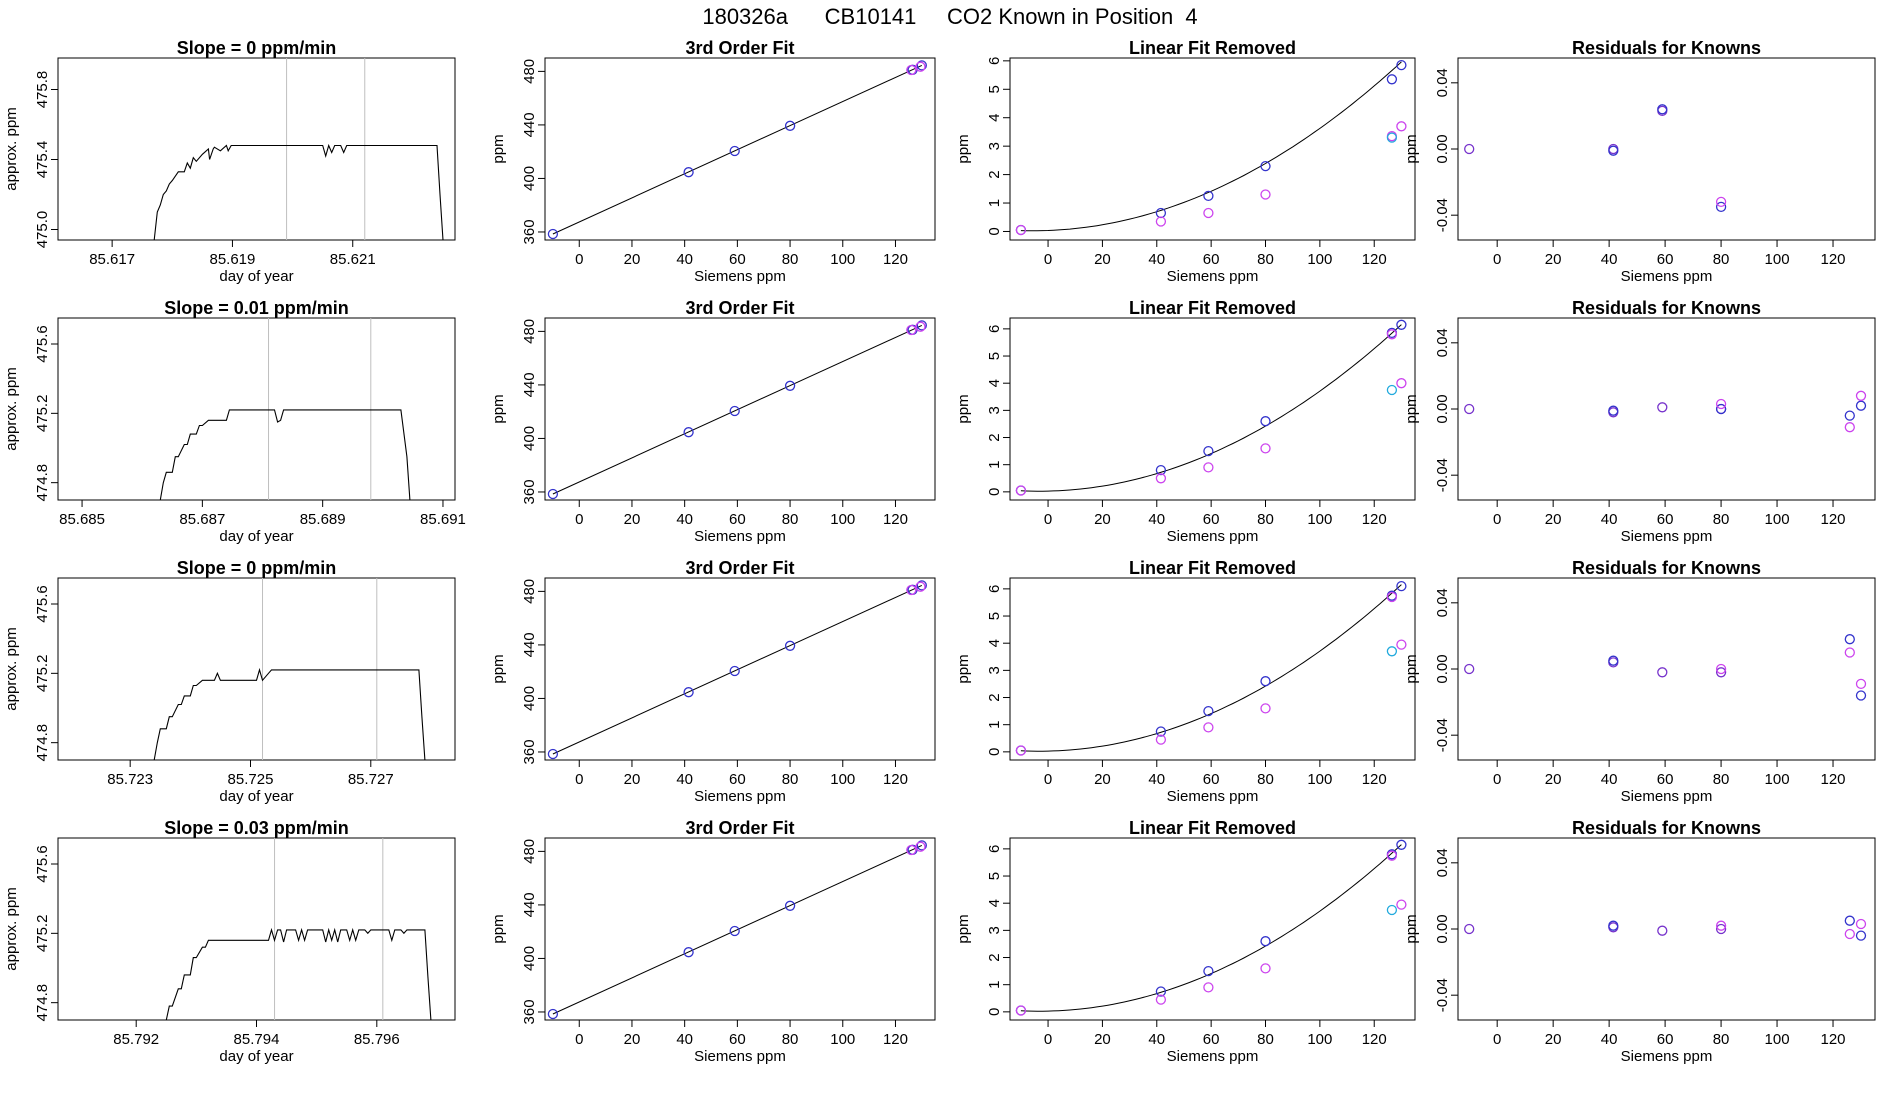  What do you see at coordinates (1401, 904) in the screenshot?
I see `r4-linear-removed-point-magenta` at bounding box center [1401, 904].